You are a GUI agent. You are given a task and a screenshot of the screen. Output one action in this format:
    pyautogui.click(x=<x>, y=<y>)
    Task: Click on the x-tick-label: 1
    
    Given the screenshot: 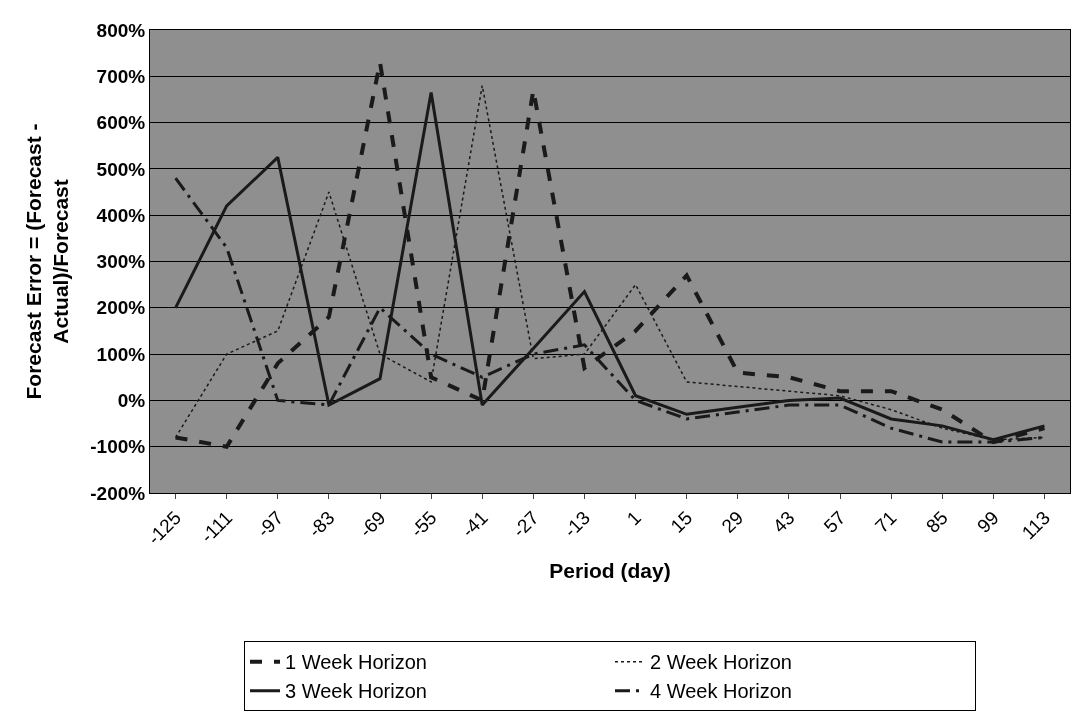 What is the action you would take?
    pyautogui.click(x=634, y=518)
    